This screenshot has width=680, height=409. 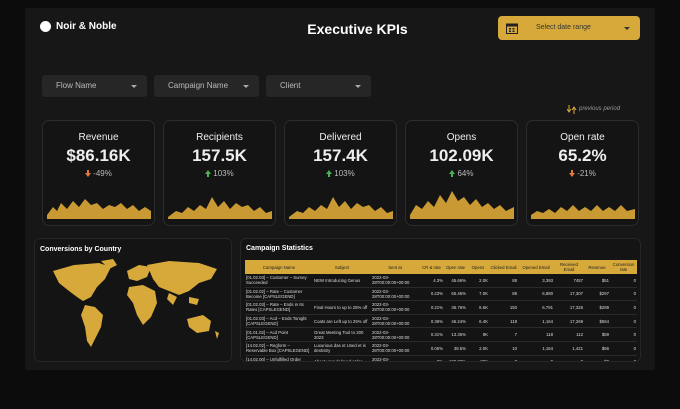 I want to click on map-panel: Conversions by Country, so click(x=133, y=300).